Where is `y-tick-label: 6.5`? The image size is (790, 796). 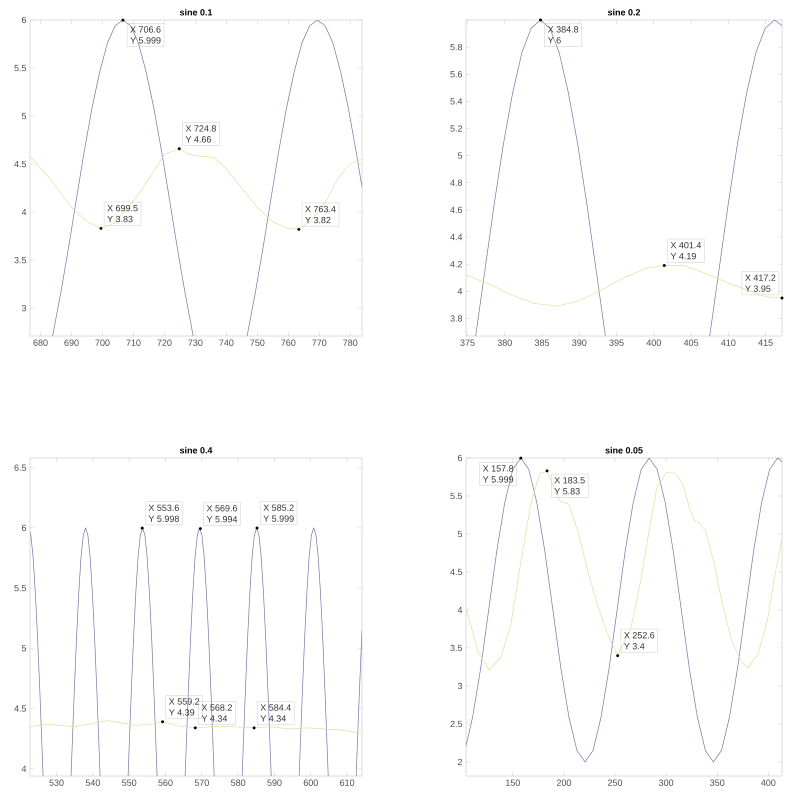 y-tick-label: 6.5 is located at coordinates (20, 467).